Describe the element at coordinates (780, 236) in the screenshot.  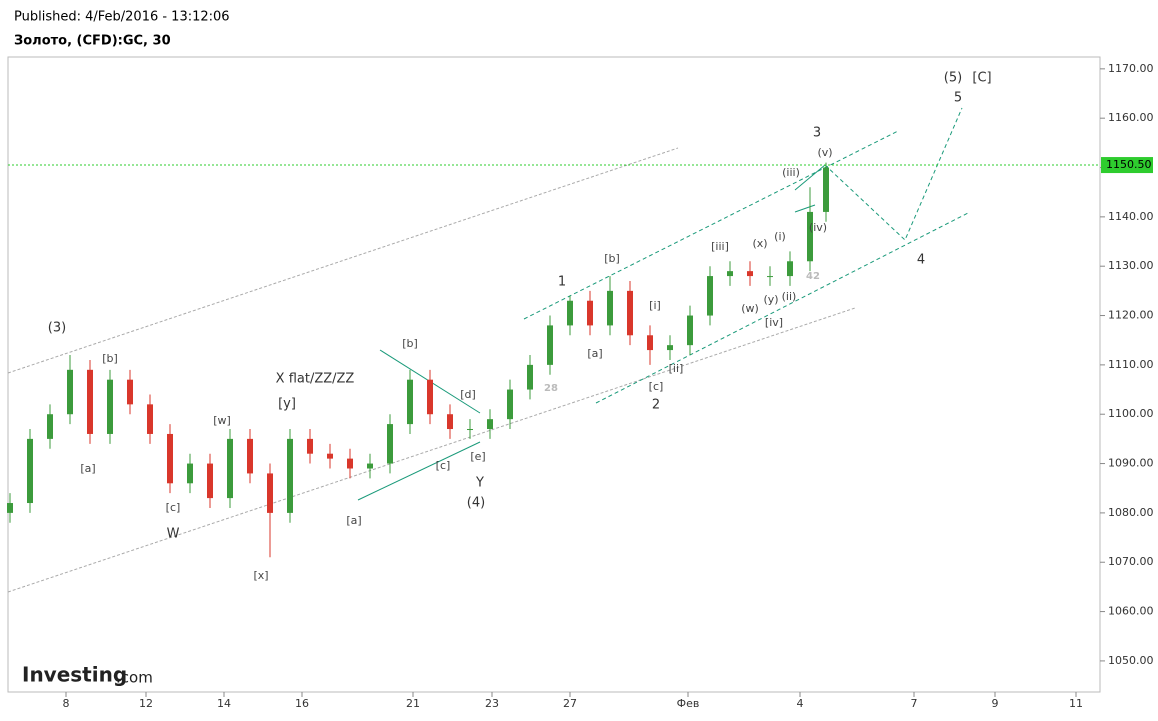
I see `wave-label: (i)` at that location.